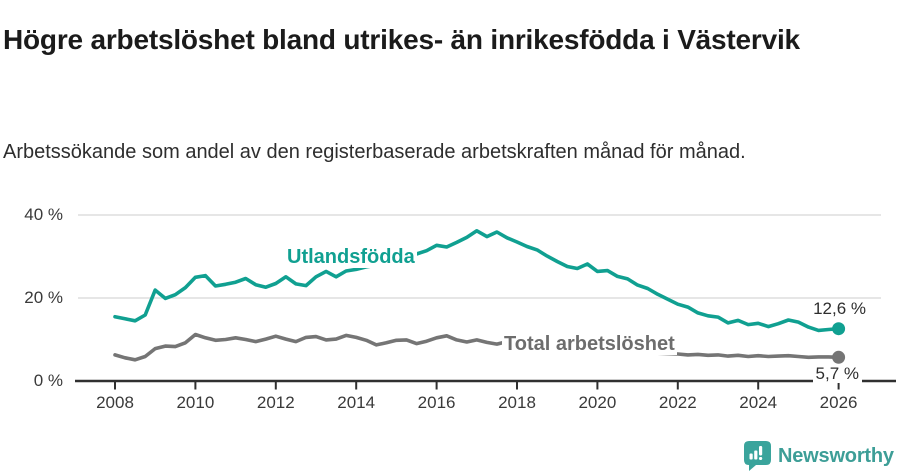  Describe the element at coordinates (597, 402) in the screenshot. I see `x-axis-label: 2020` at that location.